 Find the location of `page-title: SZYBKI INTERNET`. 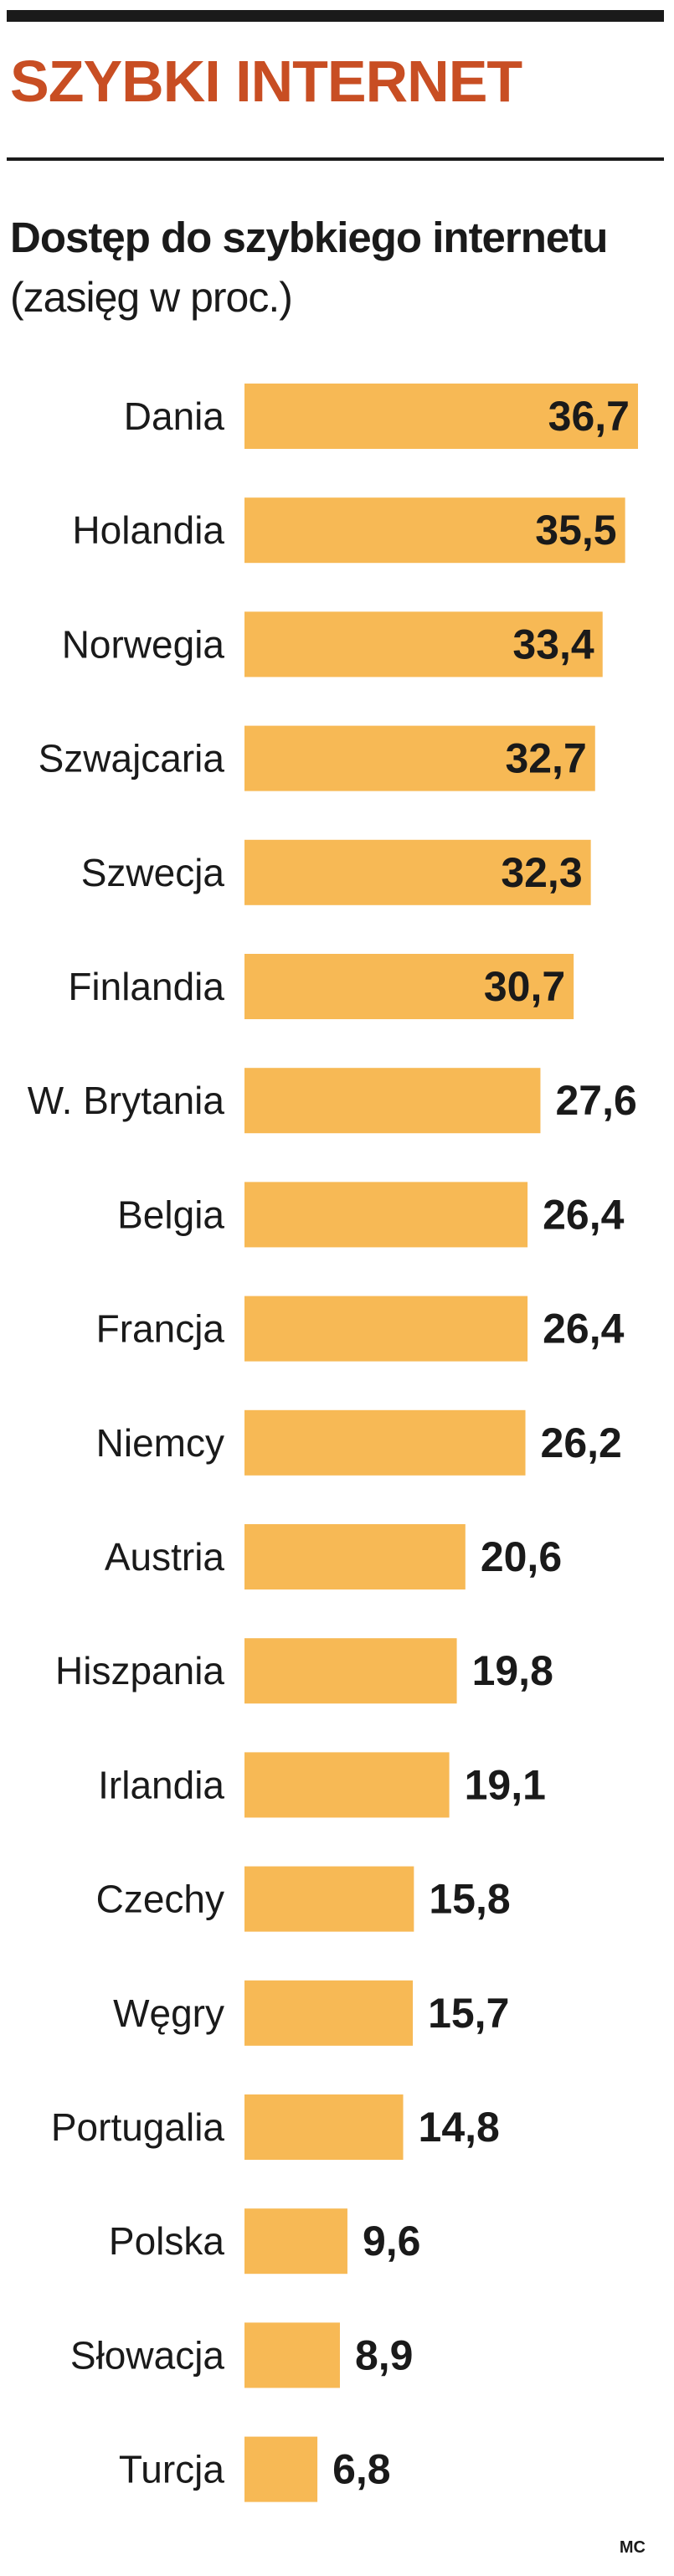

page-title: SZYBKI INTERNET is located at coordinates (266, 81).